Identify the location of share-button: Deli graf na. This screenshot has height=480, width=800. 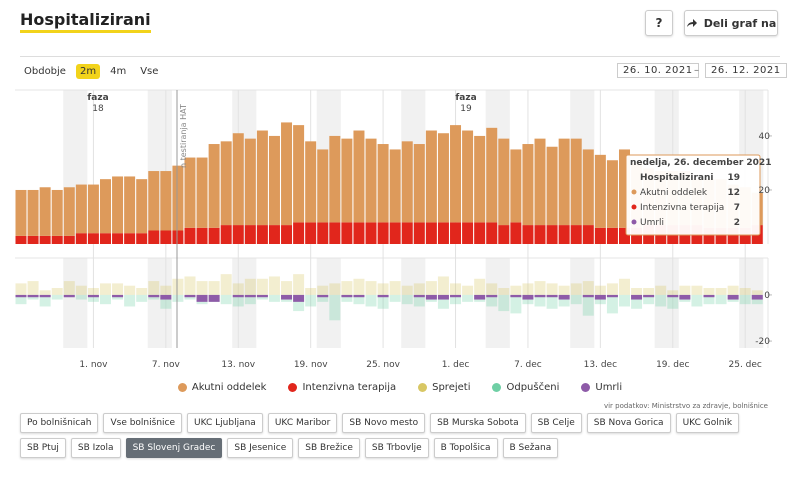
(731, 23).